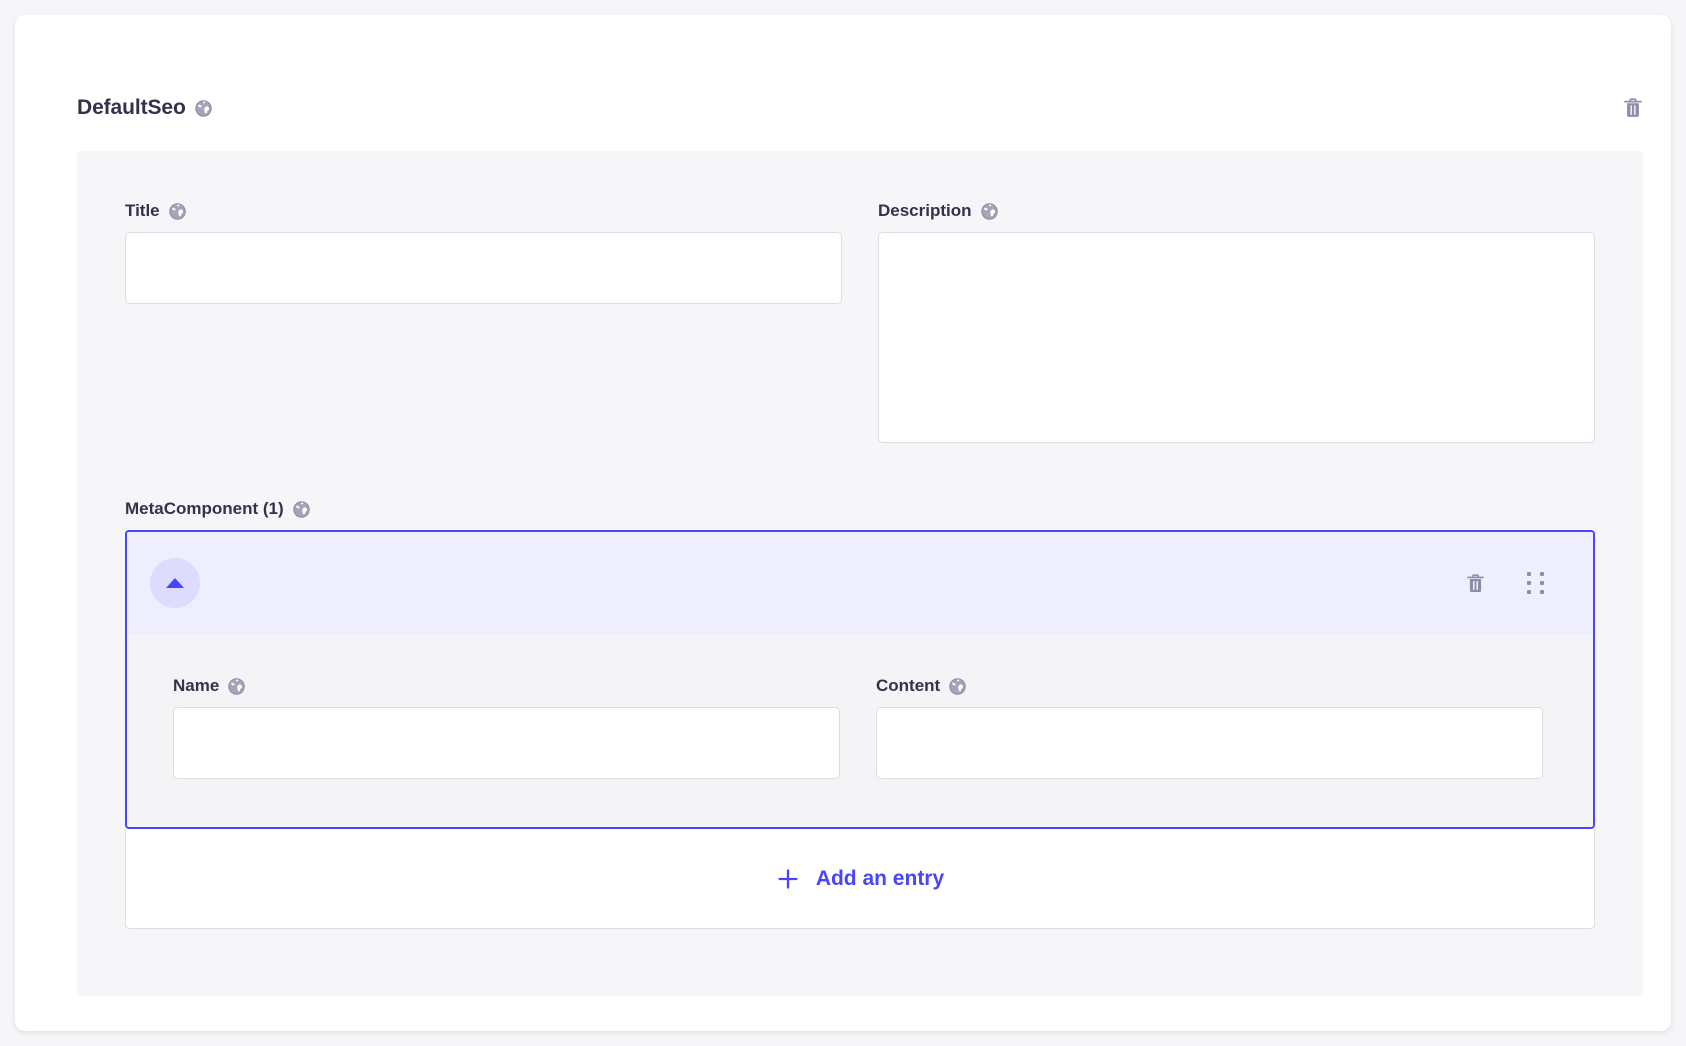  I want to click on content-field-group: Content, so click(1209, 727).